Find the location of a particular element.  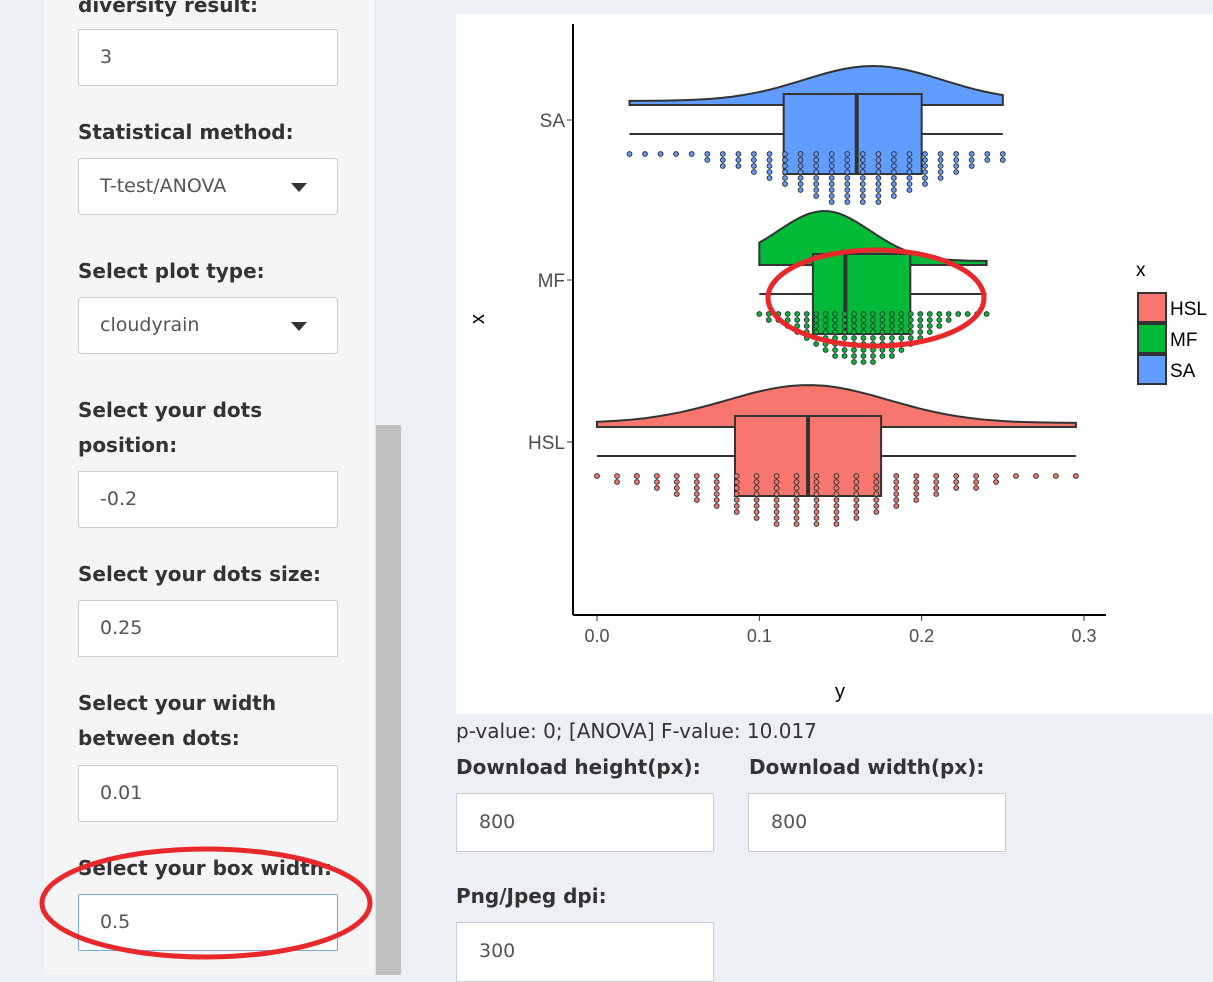

y-axis-title: x is located at coordinates (478, 319).